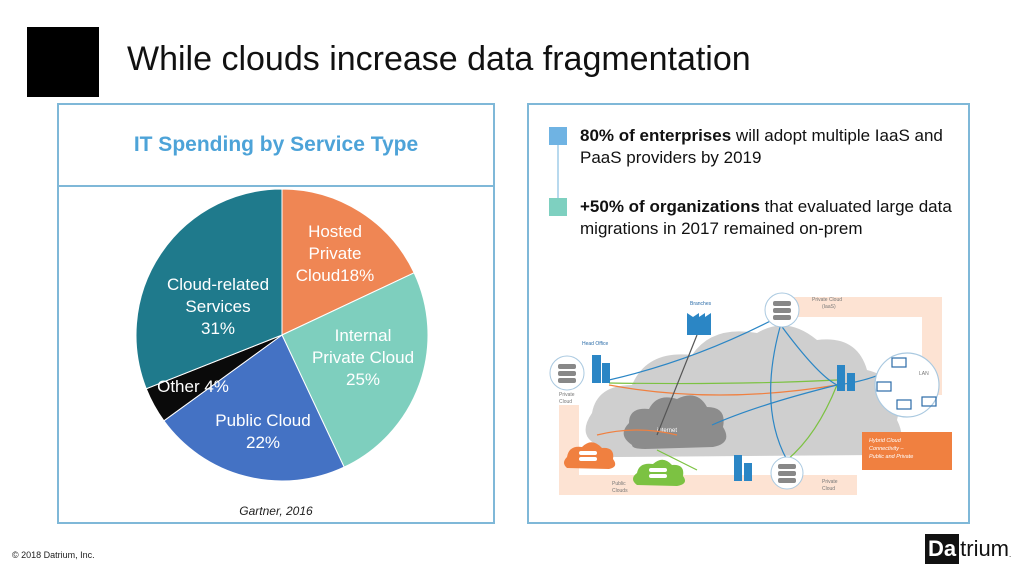  I want to click on pie-slice-internal-private-cloud, so click(355, 370).